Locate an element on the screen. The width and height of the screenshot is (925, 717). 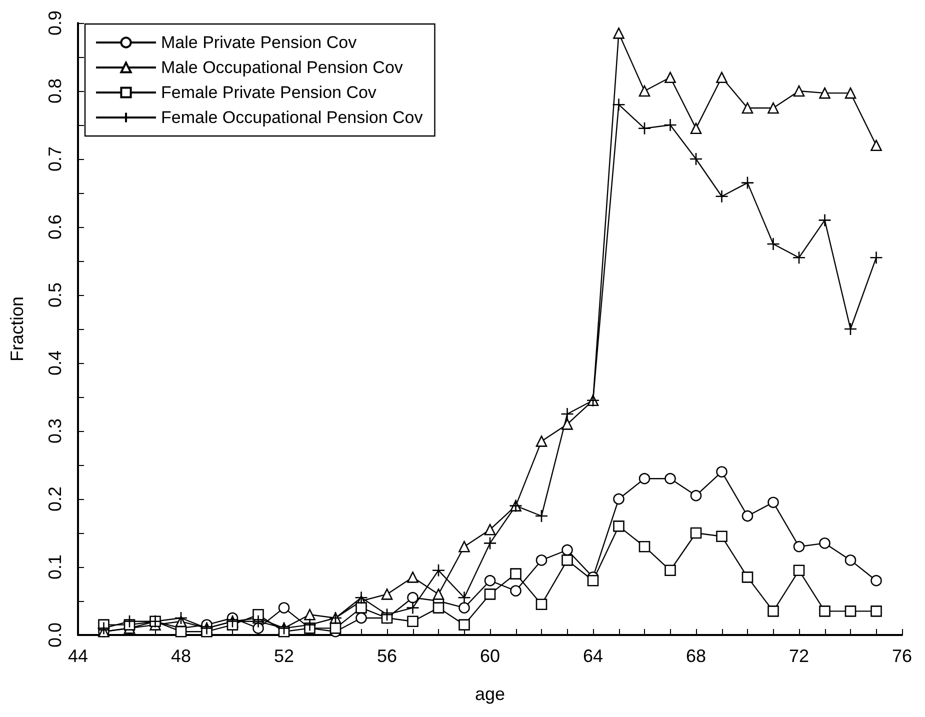
x-tick-label: 48 is located at coordinates (181, 656).